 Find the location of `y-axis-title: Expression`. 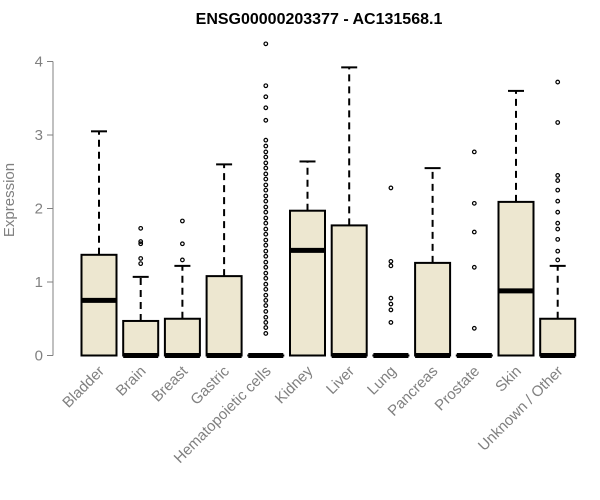

y-axis-title: Expression is located at coordinates (9, 200).